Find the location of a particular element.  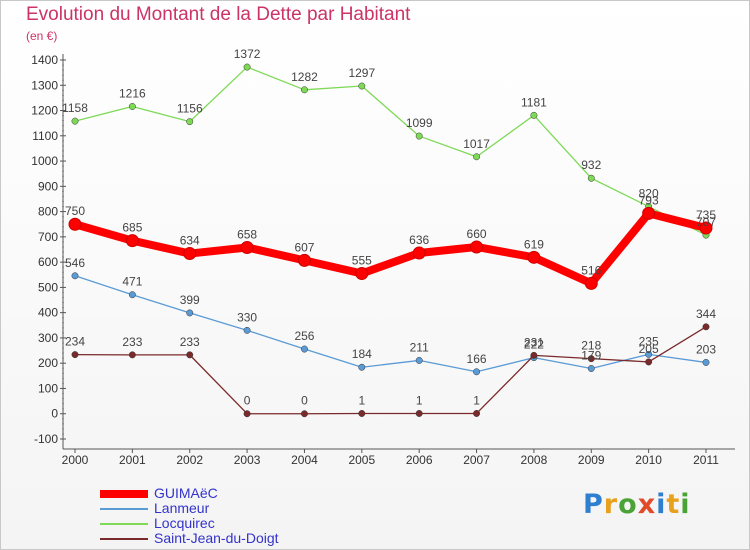

x-tick-label: 2001 is located at coordinates (132, 460).